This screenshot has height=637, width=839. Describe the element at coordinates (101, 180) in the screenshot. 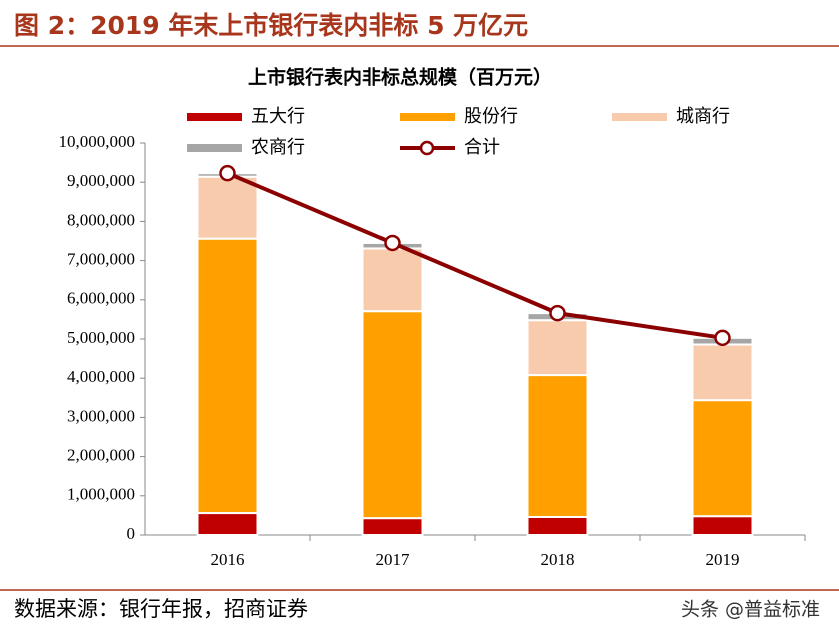

I see `y-tick-label: 9,000,000` at that location.